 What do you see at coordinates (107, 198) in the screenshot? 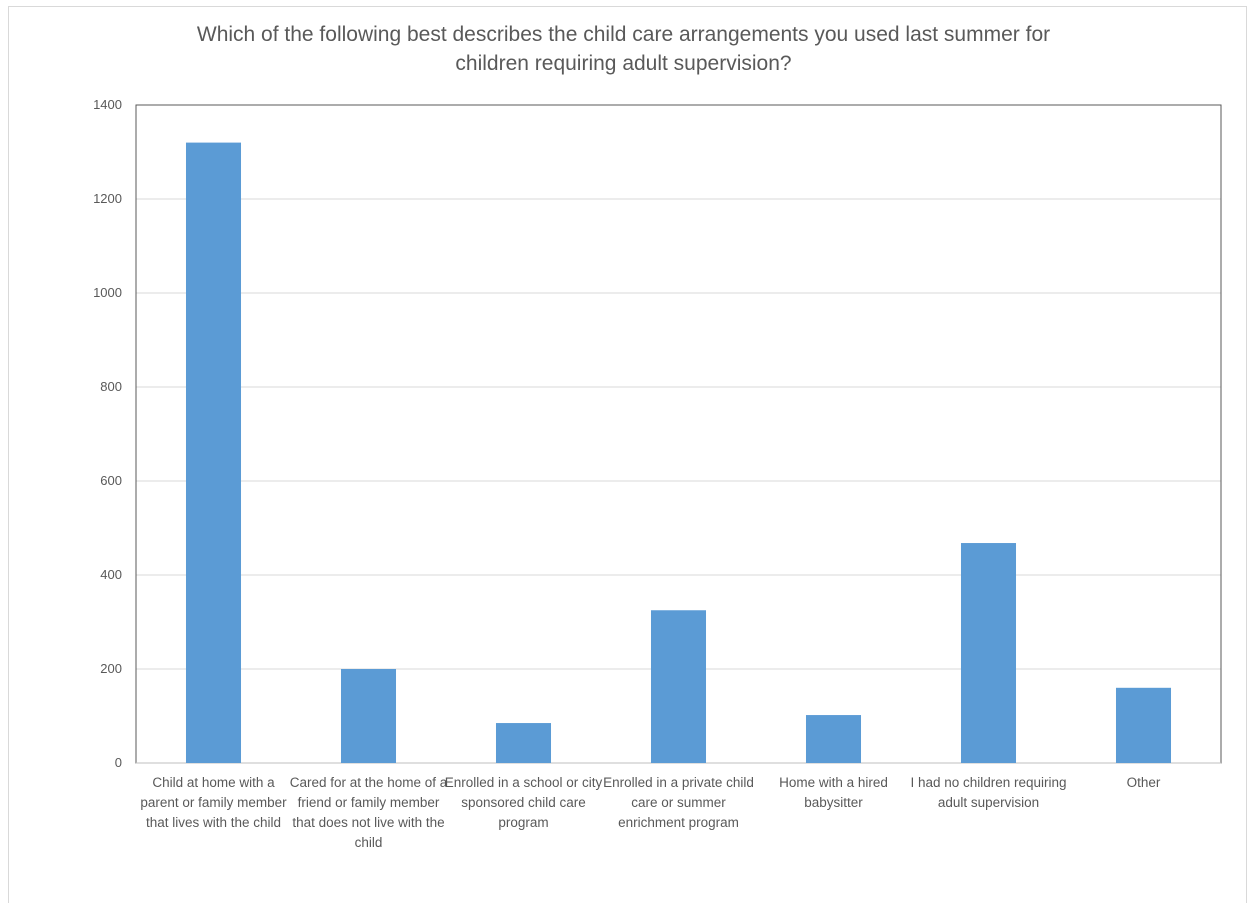
I see `y-tick-label: 1200` at bounding box center [107, 198].